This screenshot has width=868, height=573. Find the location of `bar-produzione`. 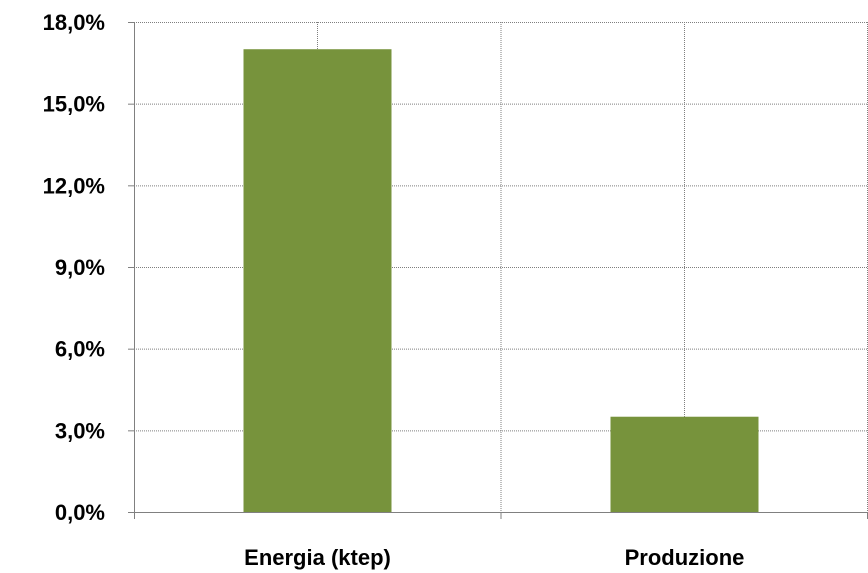

bar-produzione is located at coordinates (684, 464).